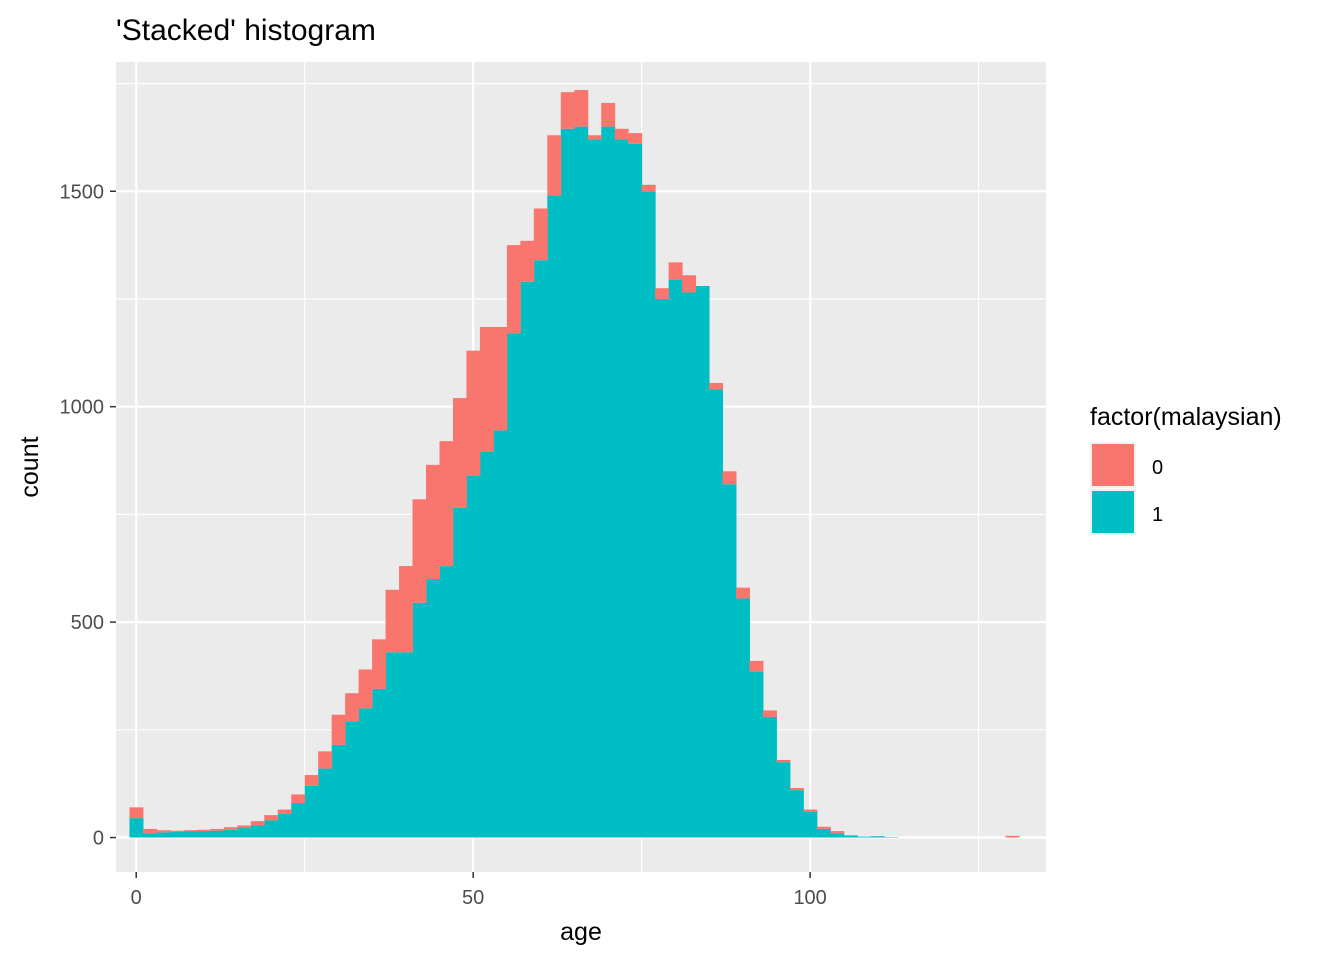 The height and width of the screenshot is (960, 1344). I want to click on chart-title: 'Stacked' histogram, so click(246, 30).